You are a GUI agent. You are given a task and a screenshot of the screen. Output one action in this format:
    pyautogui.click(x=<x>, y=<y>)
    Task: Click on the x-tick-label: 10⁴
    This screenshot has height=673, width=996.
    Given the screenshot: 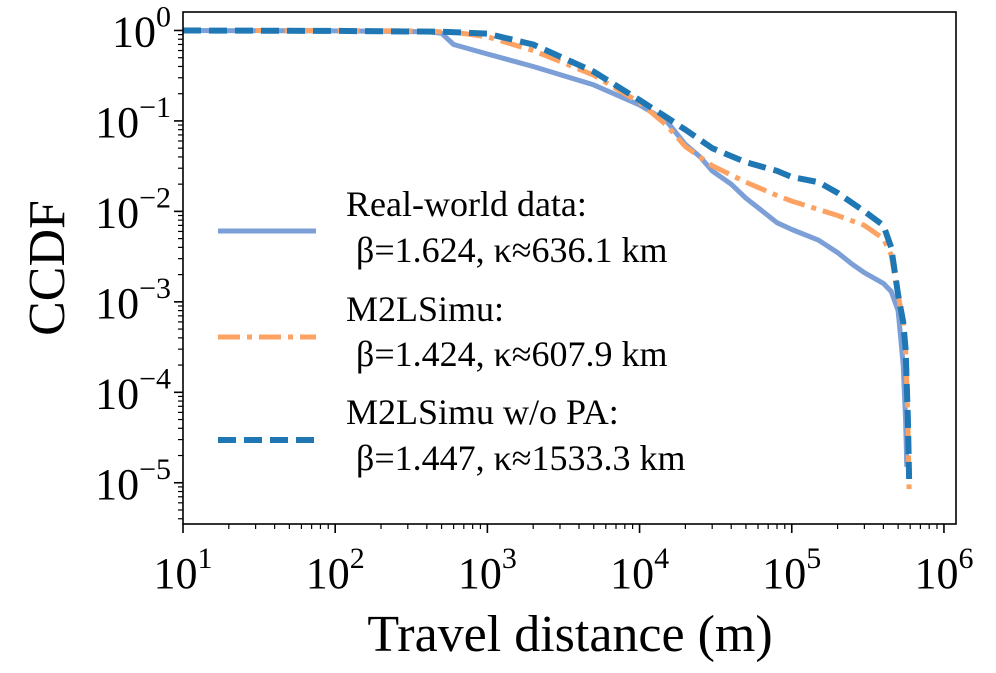 What is the action you would take?
    pyautogui.click(x=639, y=570)
    